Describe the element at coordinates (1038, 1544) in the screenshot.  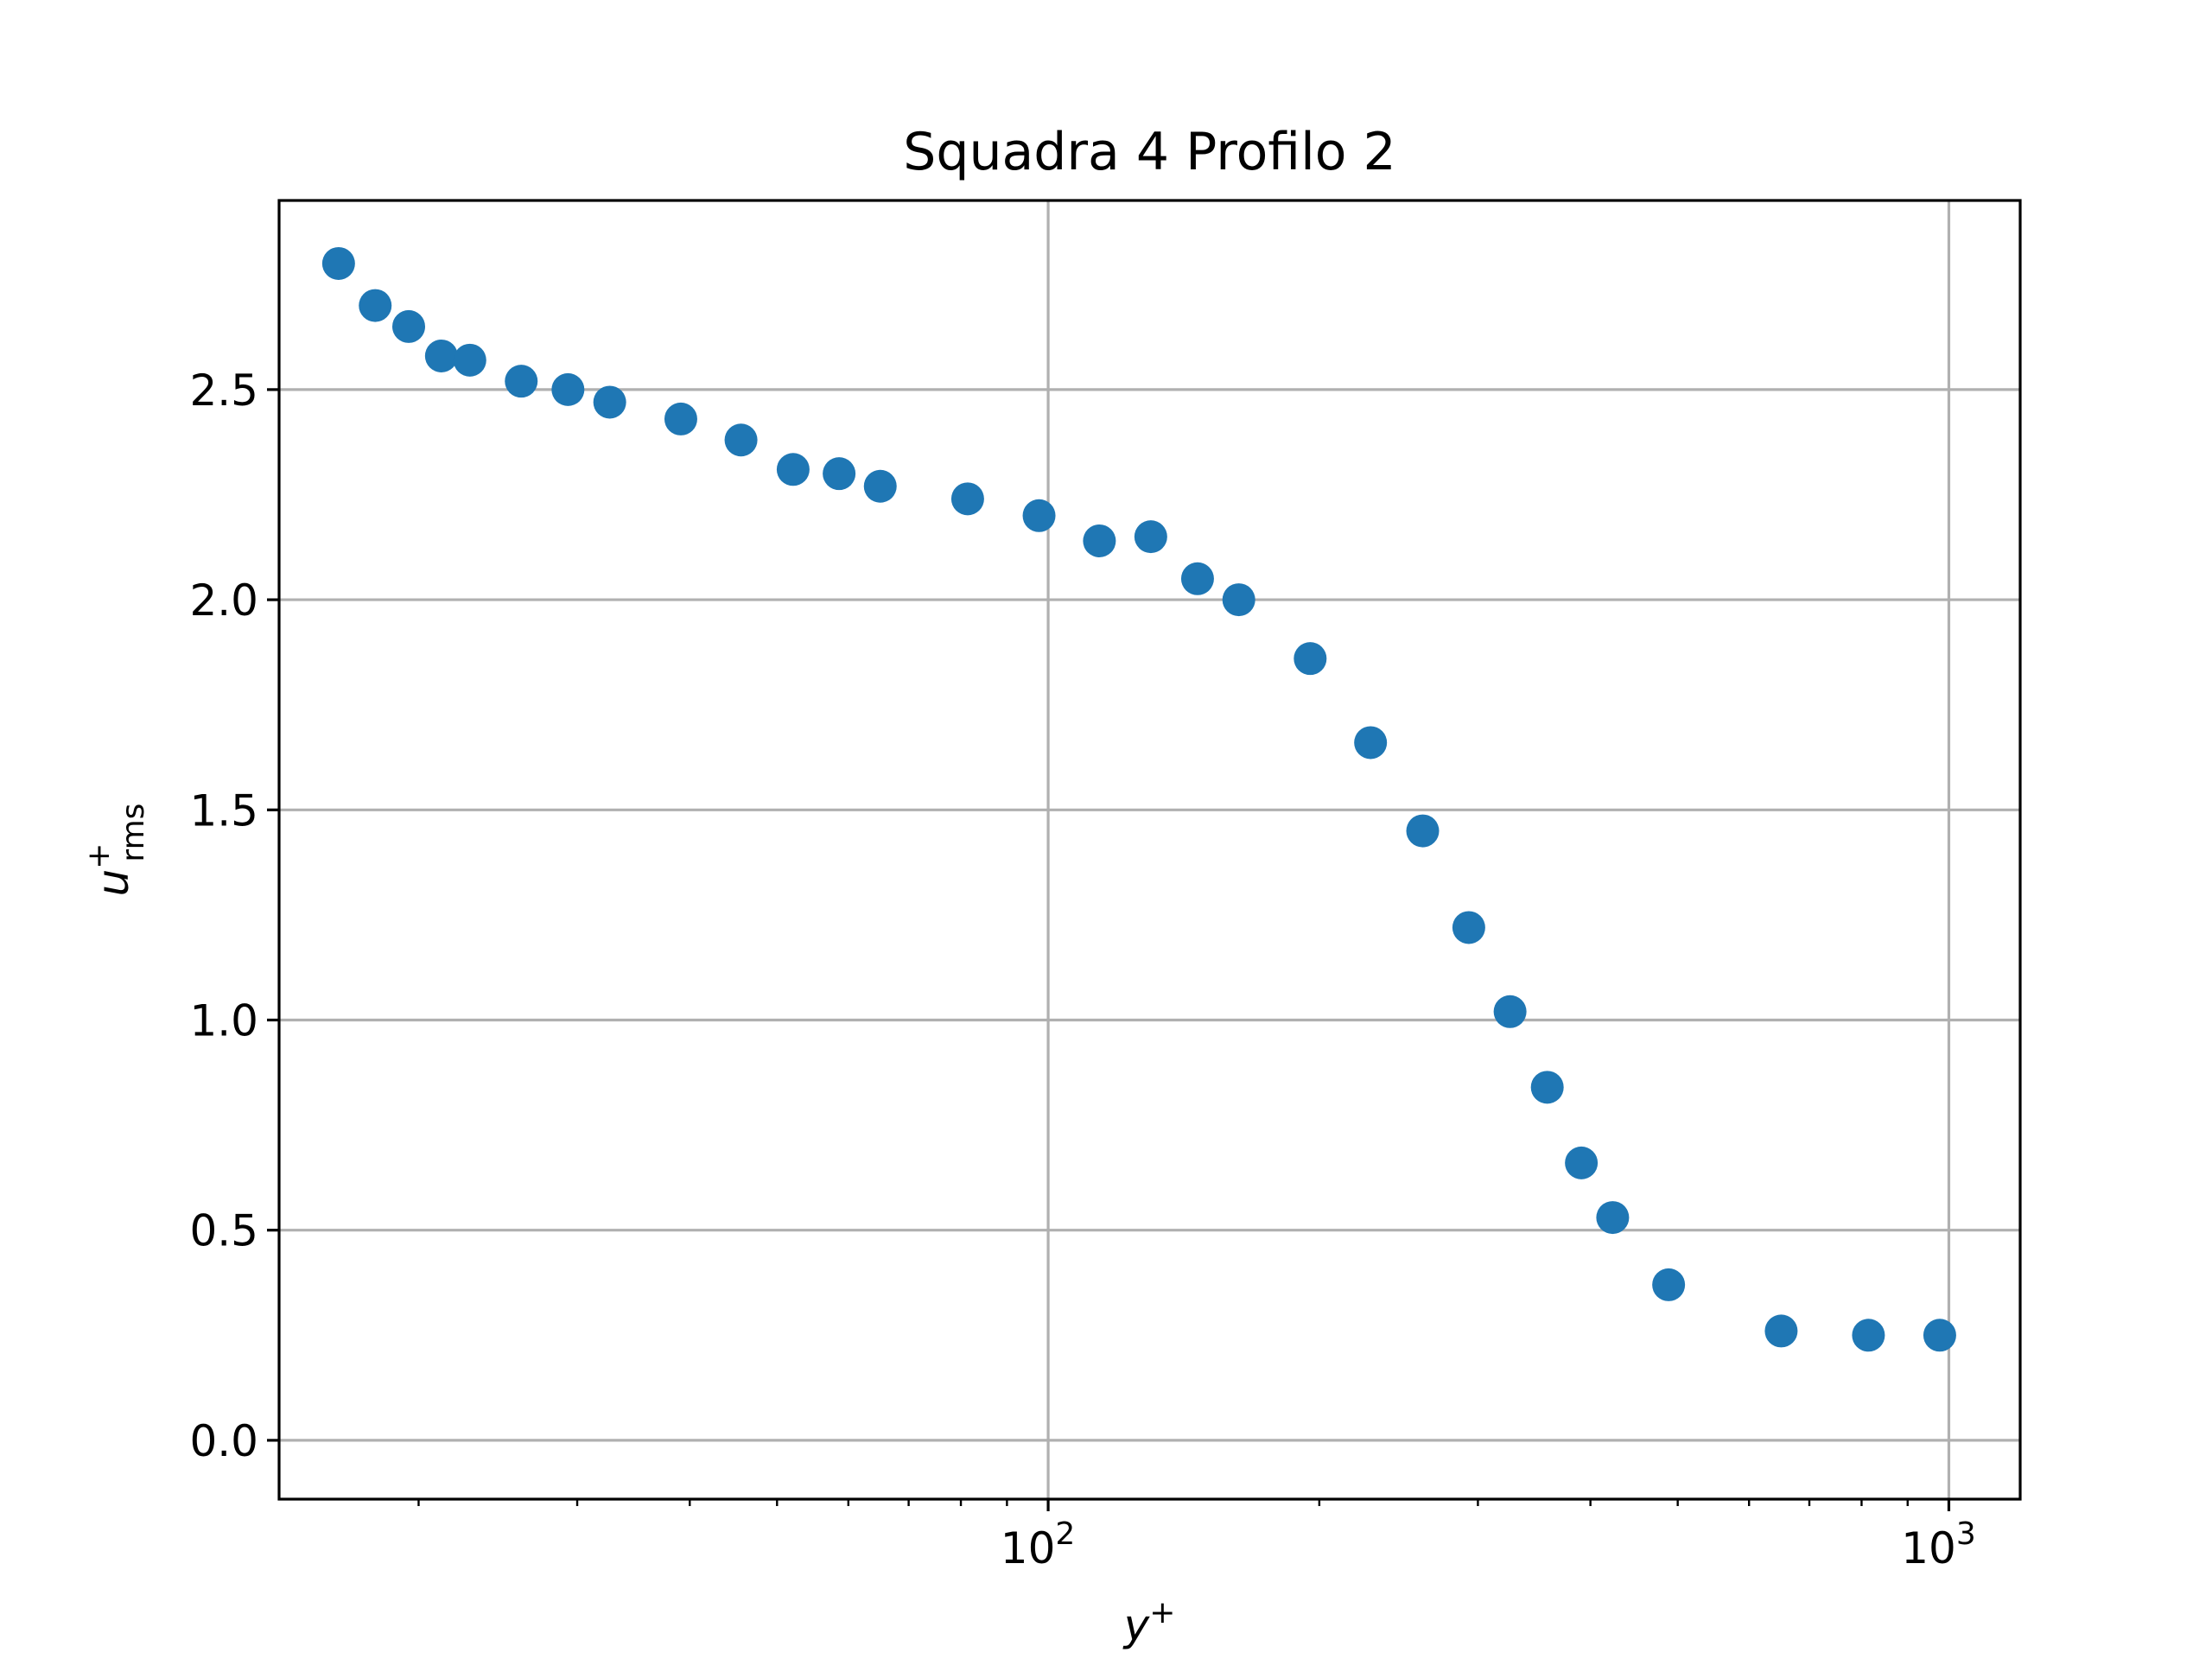
I see `x-tick-label: 10²` at that location.